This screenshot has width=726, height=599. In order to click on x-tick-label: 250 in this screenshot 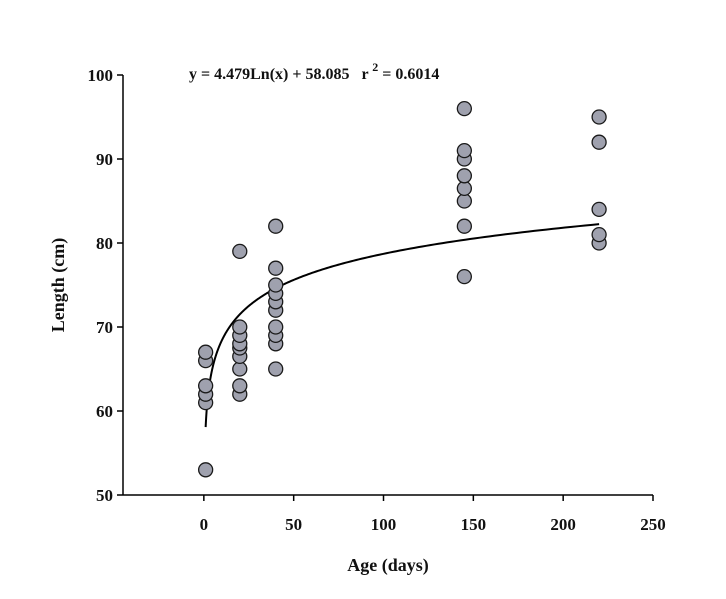, I will do `click(653, 524)`.